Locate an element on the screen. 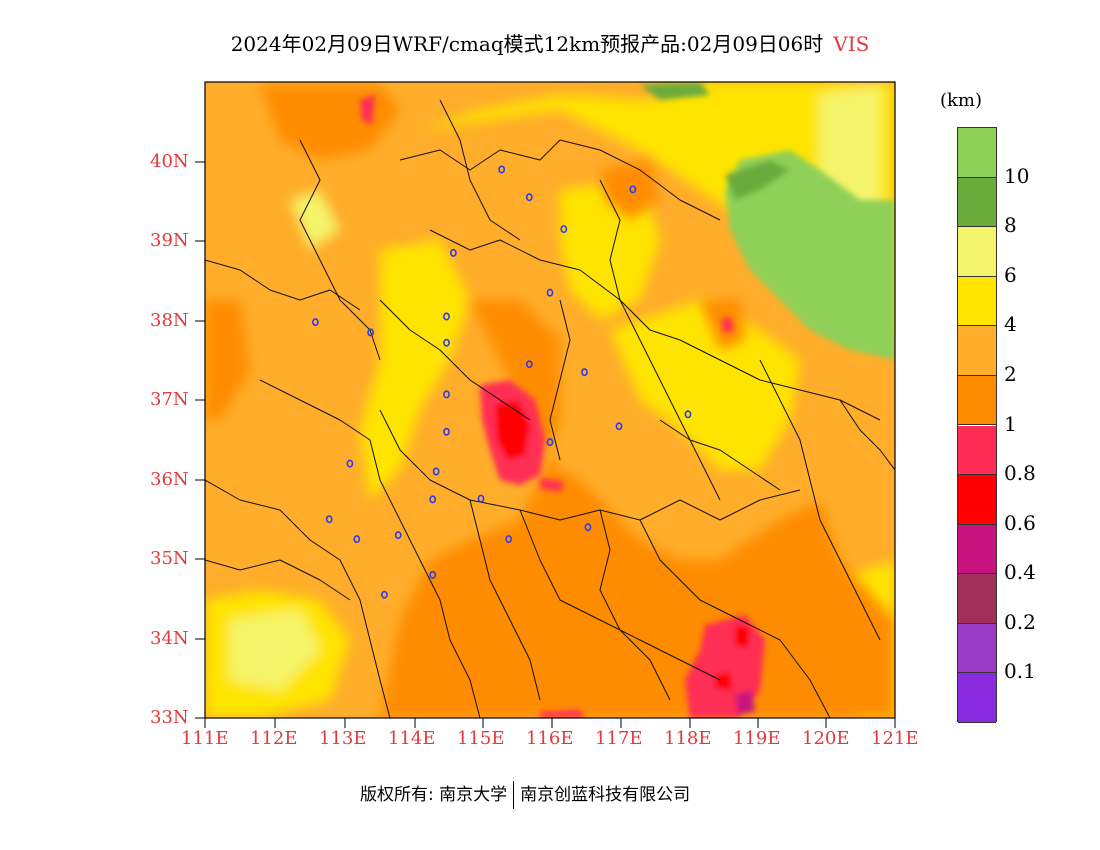 The height and width of the screenshot is (850, 1100). legend-label: 4 is located at coordinates (1010, 324).